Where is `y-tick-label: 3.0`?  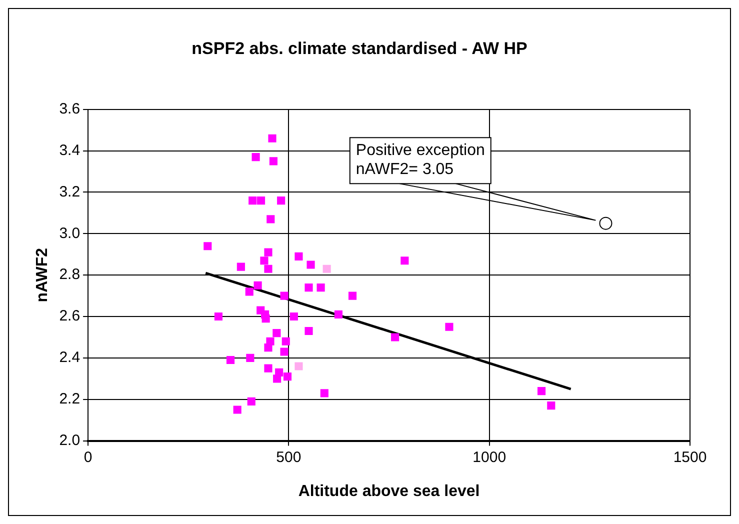
y-tick-label: 3.0 is located at coordinates (69, 233).